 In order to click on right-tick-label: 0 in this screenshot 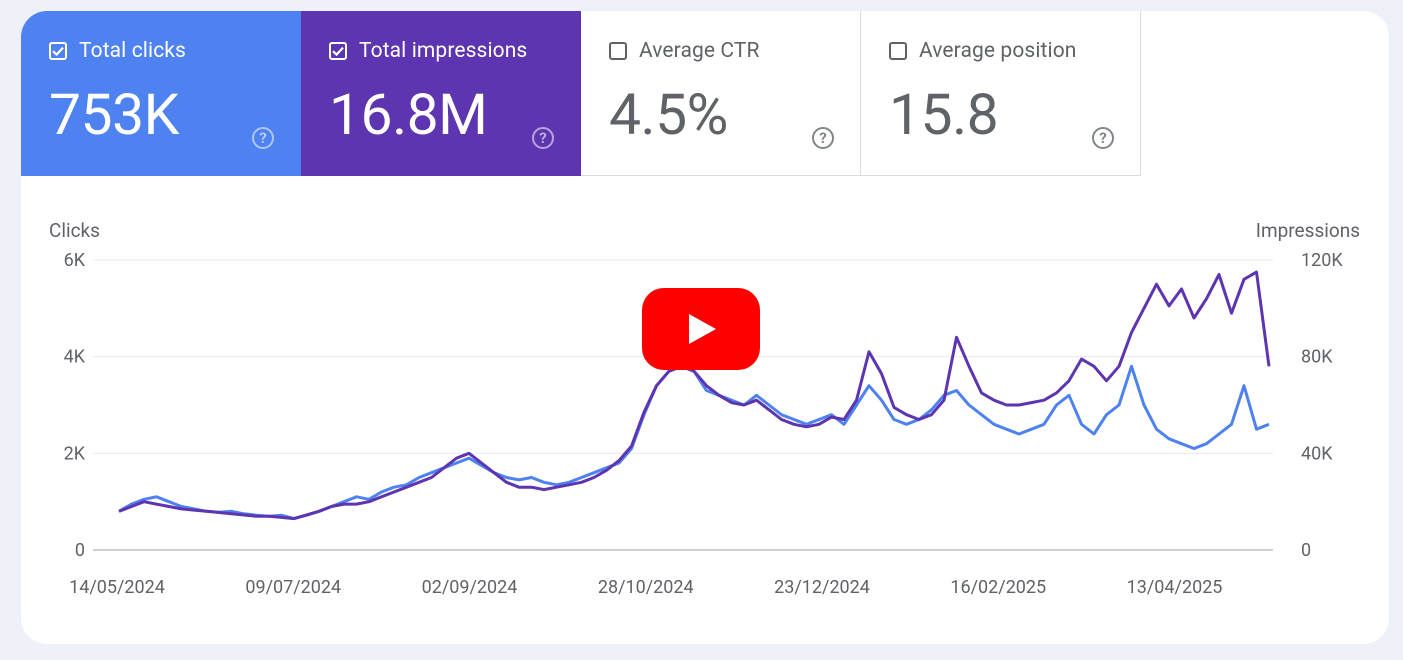, I will do `click(1306, 550)`.